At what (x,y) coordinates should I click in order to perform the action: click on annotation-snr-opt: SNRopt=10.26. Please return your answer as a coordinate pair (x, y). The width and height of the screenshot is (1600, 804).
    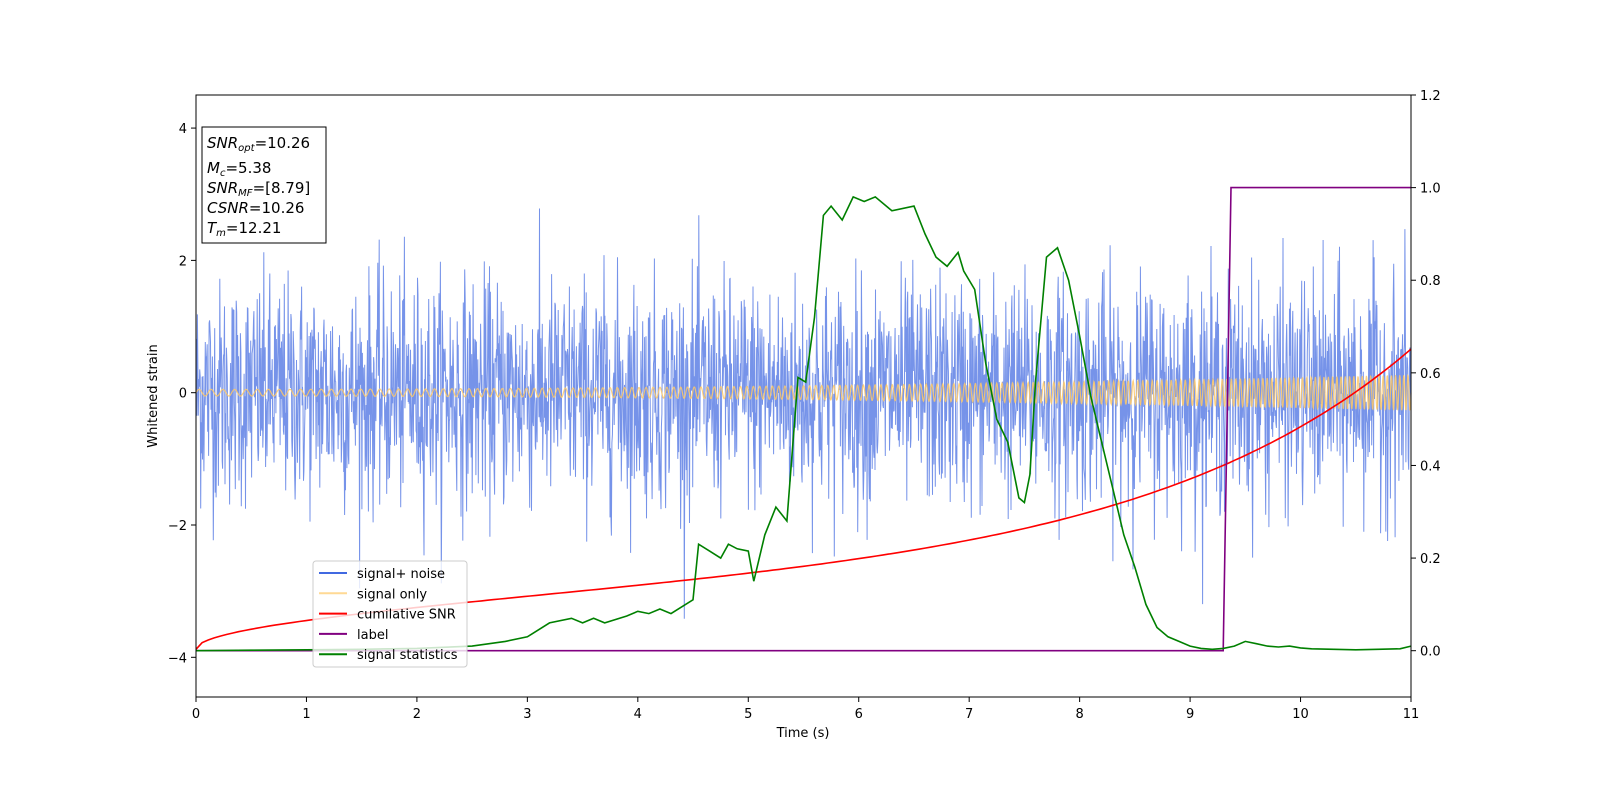
    Looking at the image, I should click on (258, 144).